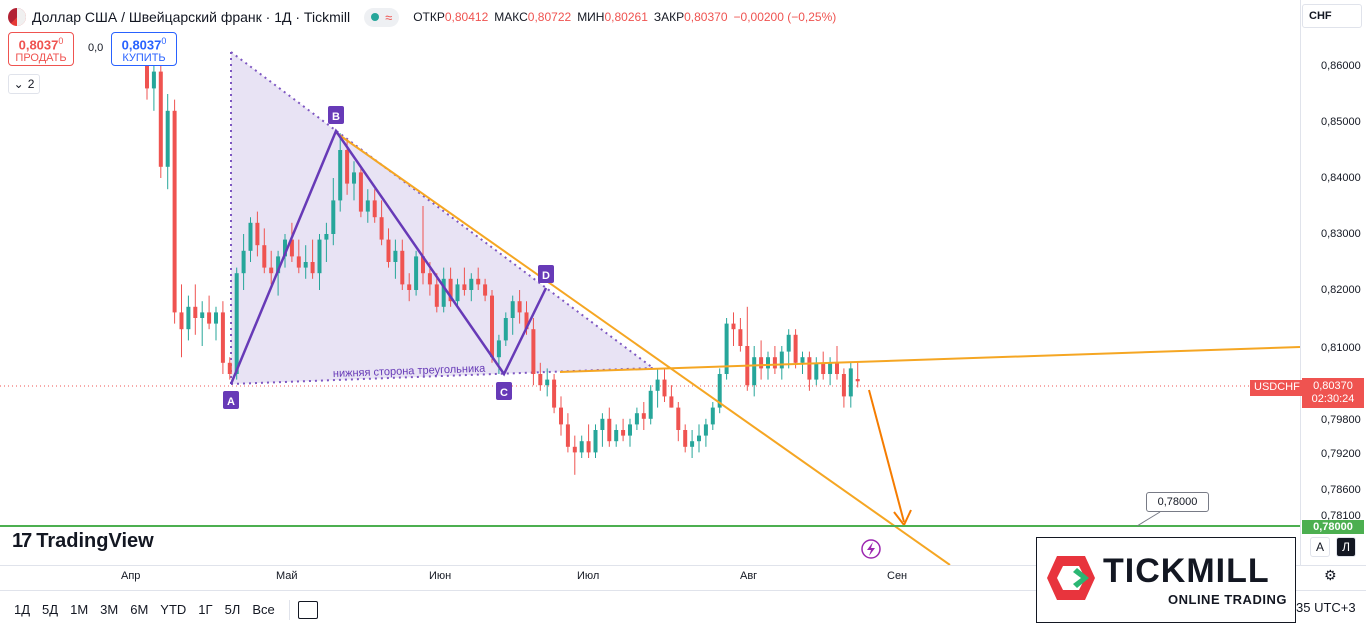 The width and height of the screenshot is (1366, 628). I want to click on point-b-label: B, so click(336, 117).